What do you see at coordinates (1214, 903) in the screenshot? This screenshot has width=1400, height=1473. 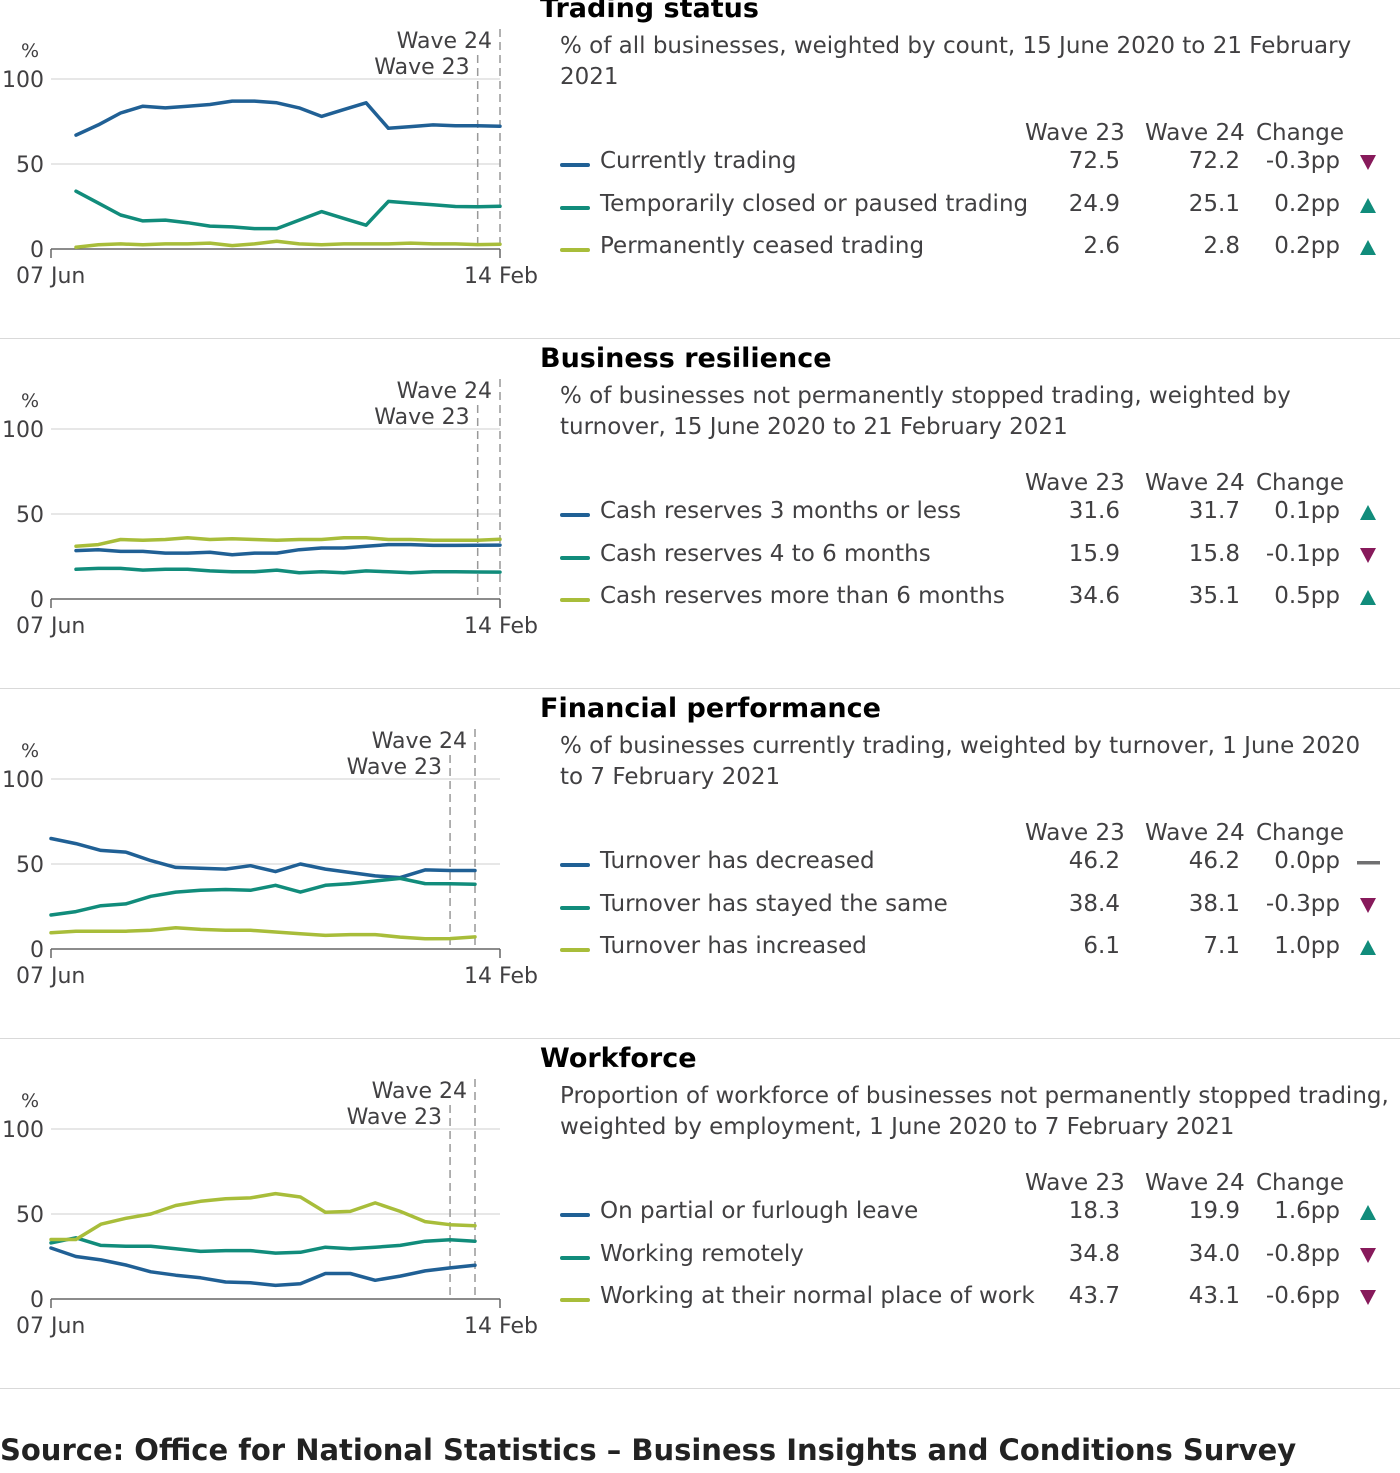 I see `value-wave-b: 38.1` at bounding box center [1214, 903].